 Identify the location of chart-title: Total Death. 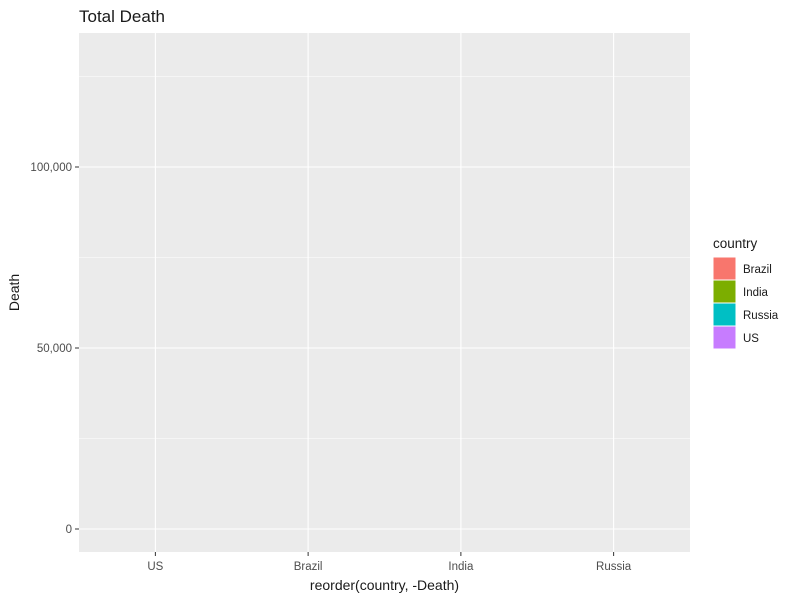
(122, 16).